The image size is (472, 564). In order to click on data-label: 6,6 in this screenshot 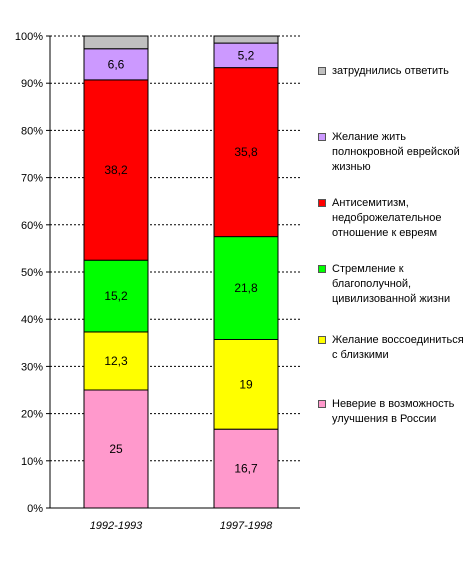, I will do `click(116, 64)`.